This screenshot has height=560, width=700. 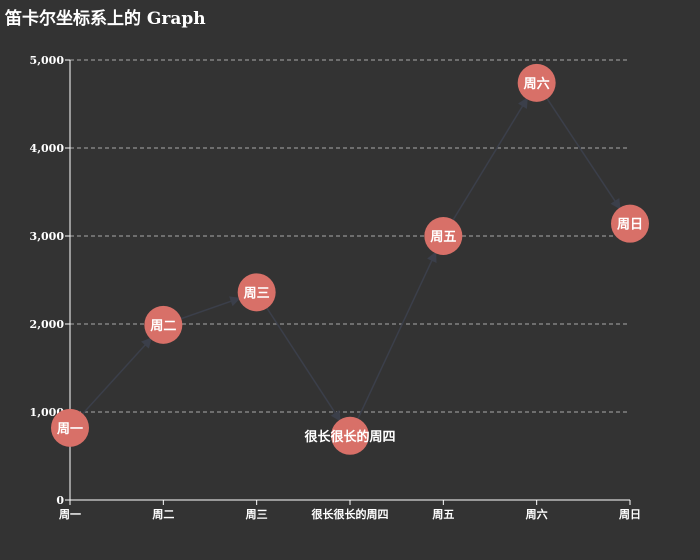 What do you see at coordinates (47, 60) in the screenshot?
I see `y-tick-label: 5,000` at bounding box center [47, 60].